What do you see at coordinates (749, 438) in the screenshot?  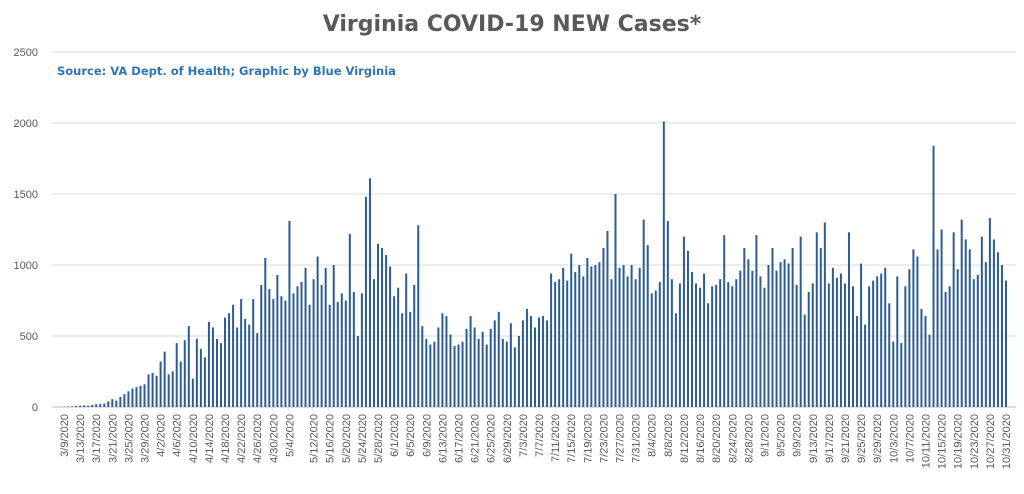 I see `x-tick-label: 8/28/2020` at bounding box center [749, 438].